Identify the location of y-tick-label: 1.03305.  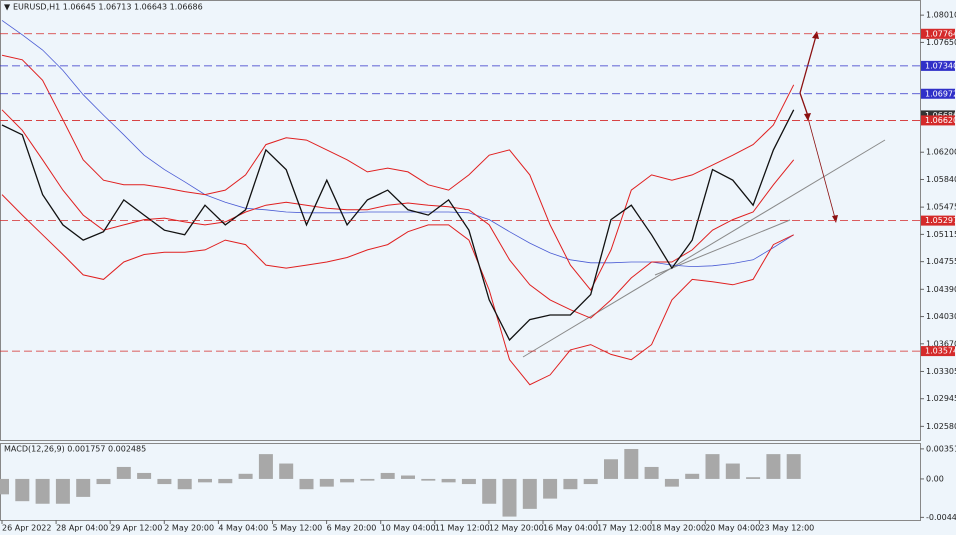
(941, 371).